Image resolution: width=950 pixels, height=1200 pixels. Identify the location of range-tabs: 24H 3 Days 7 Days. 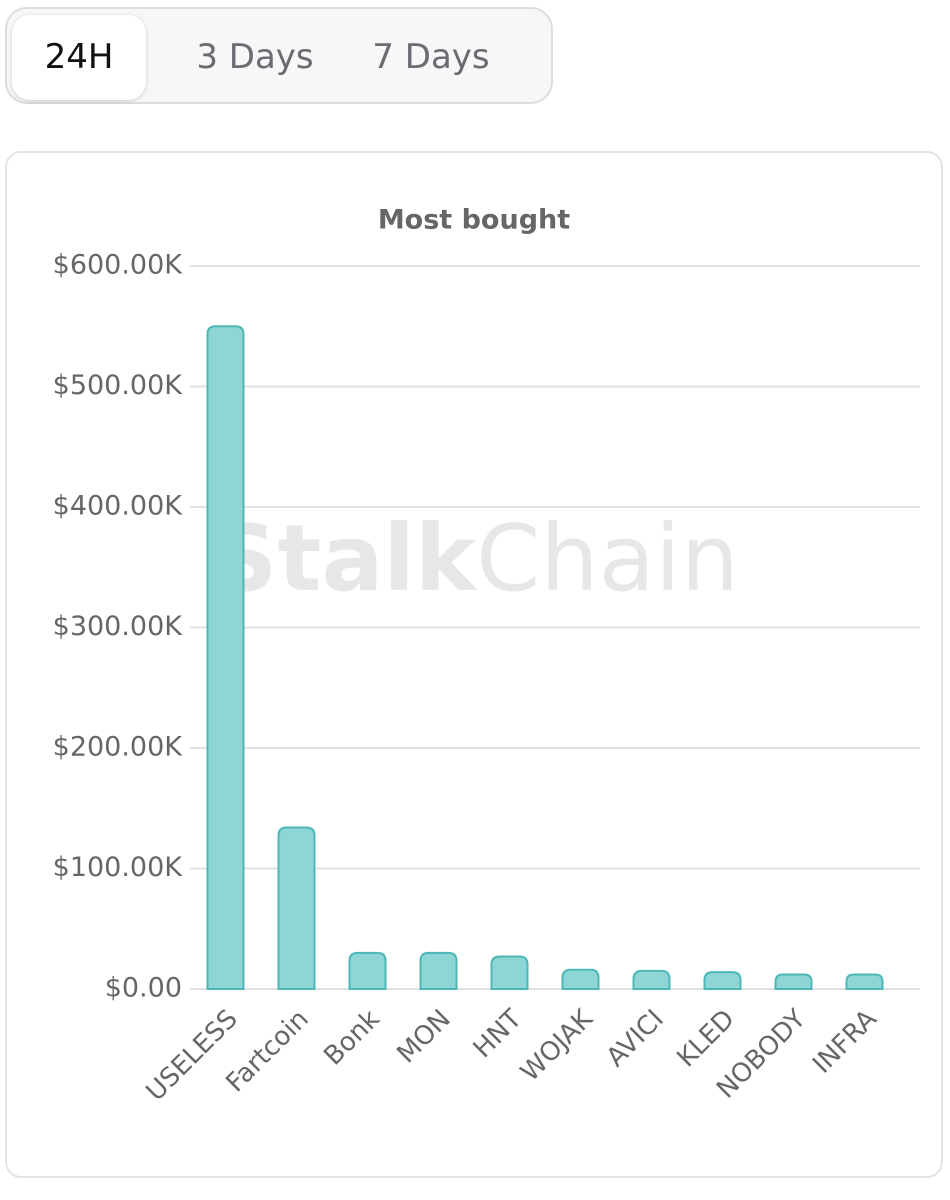
(279, 55).